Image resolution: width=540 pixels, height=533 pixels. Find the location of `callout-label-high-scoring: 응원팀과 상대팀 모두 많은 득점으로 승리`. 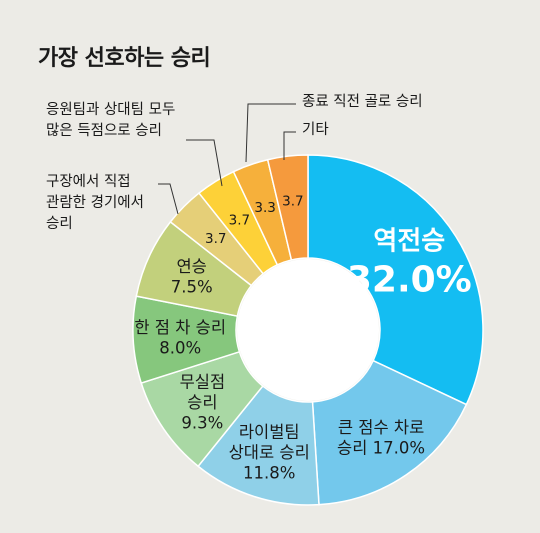

callout-label-high-scoring: 응원팀과 상대팀 모두 많은 득점으로 승리 is located at coordinates (111, 120).